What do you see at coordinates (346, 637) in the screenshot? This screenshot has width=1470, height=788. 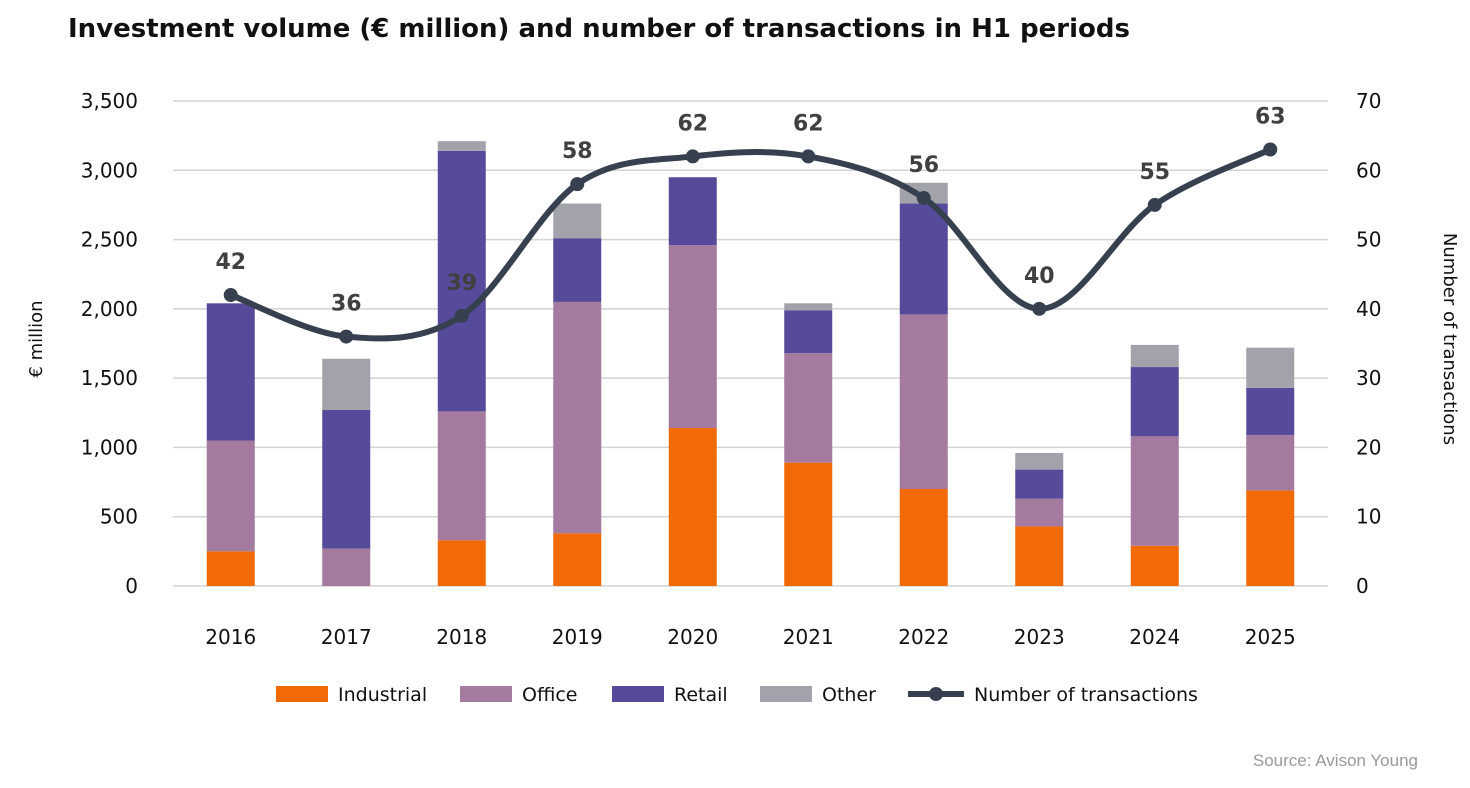 I see `category-label-2017: 2017` at bounding box center [346, 637].